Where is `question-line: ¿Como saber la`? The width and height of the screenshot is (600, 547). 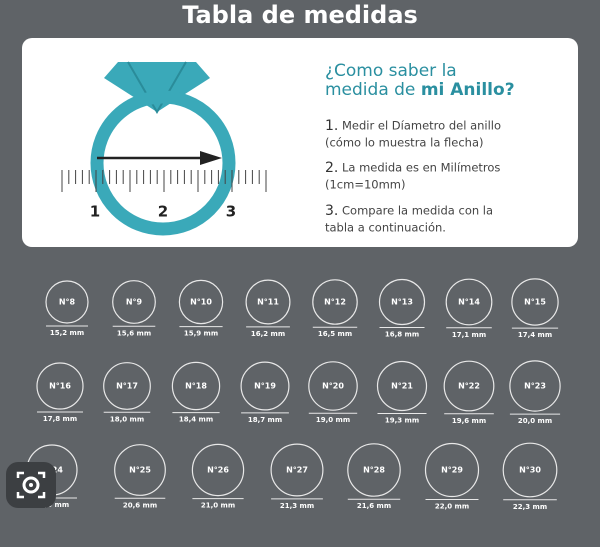 question-line: ¿Como saber la is located at coordinates (391, 71).